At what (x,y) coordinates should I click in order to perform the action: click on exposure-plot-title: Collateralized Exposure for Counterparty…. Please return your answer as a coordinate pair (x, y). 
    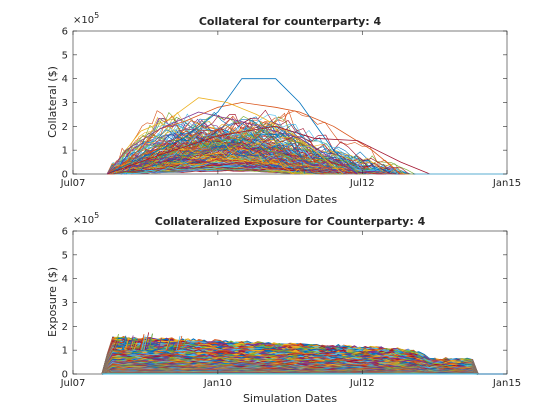
    Looking at the image, I should click on (290, 221).